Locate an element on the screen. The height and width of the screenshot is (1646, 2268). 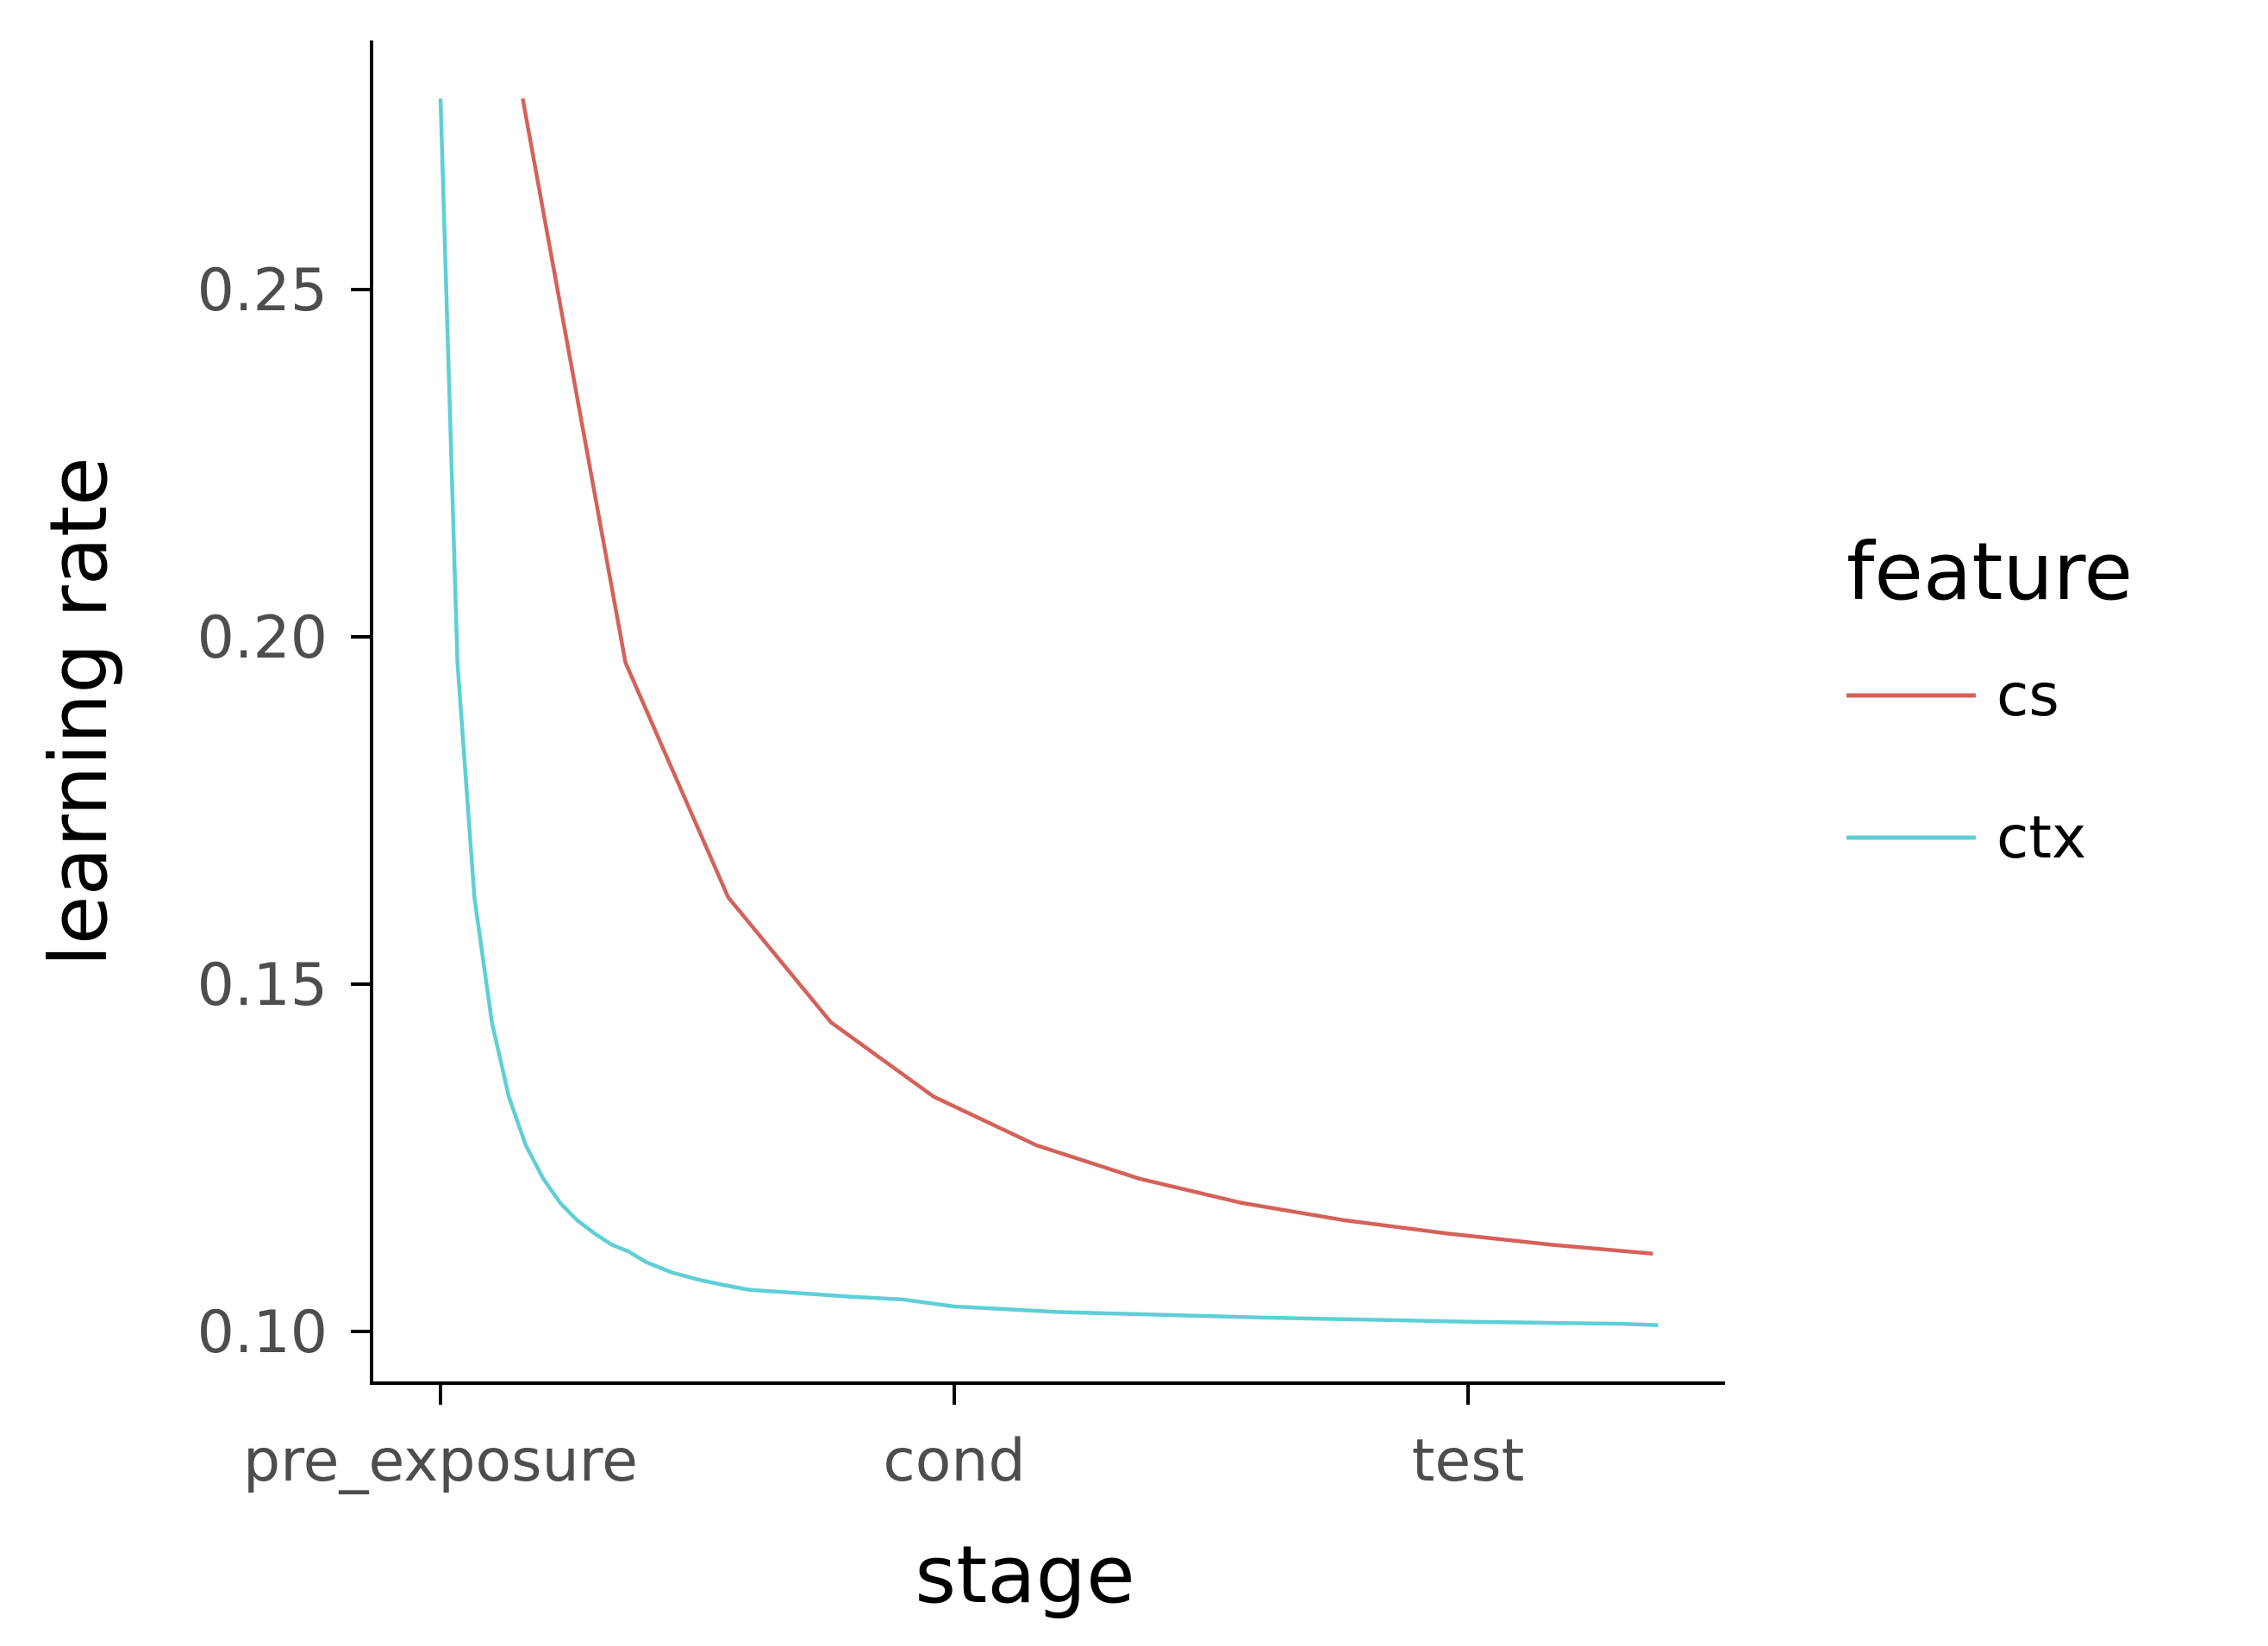
y-tick-label: 0.10 is located at coordinates (262, 1333).